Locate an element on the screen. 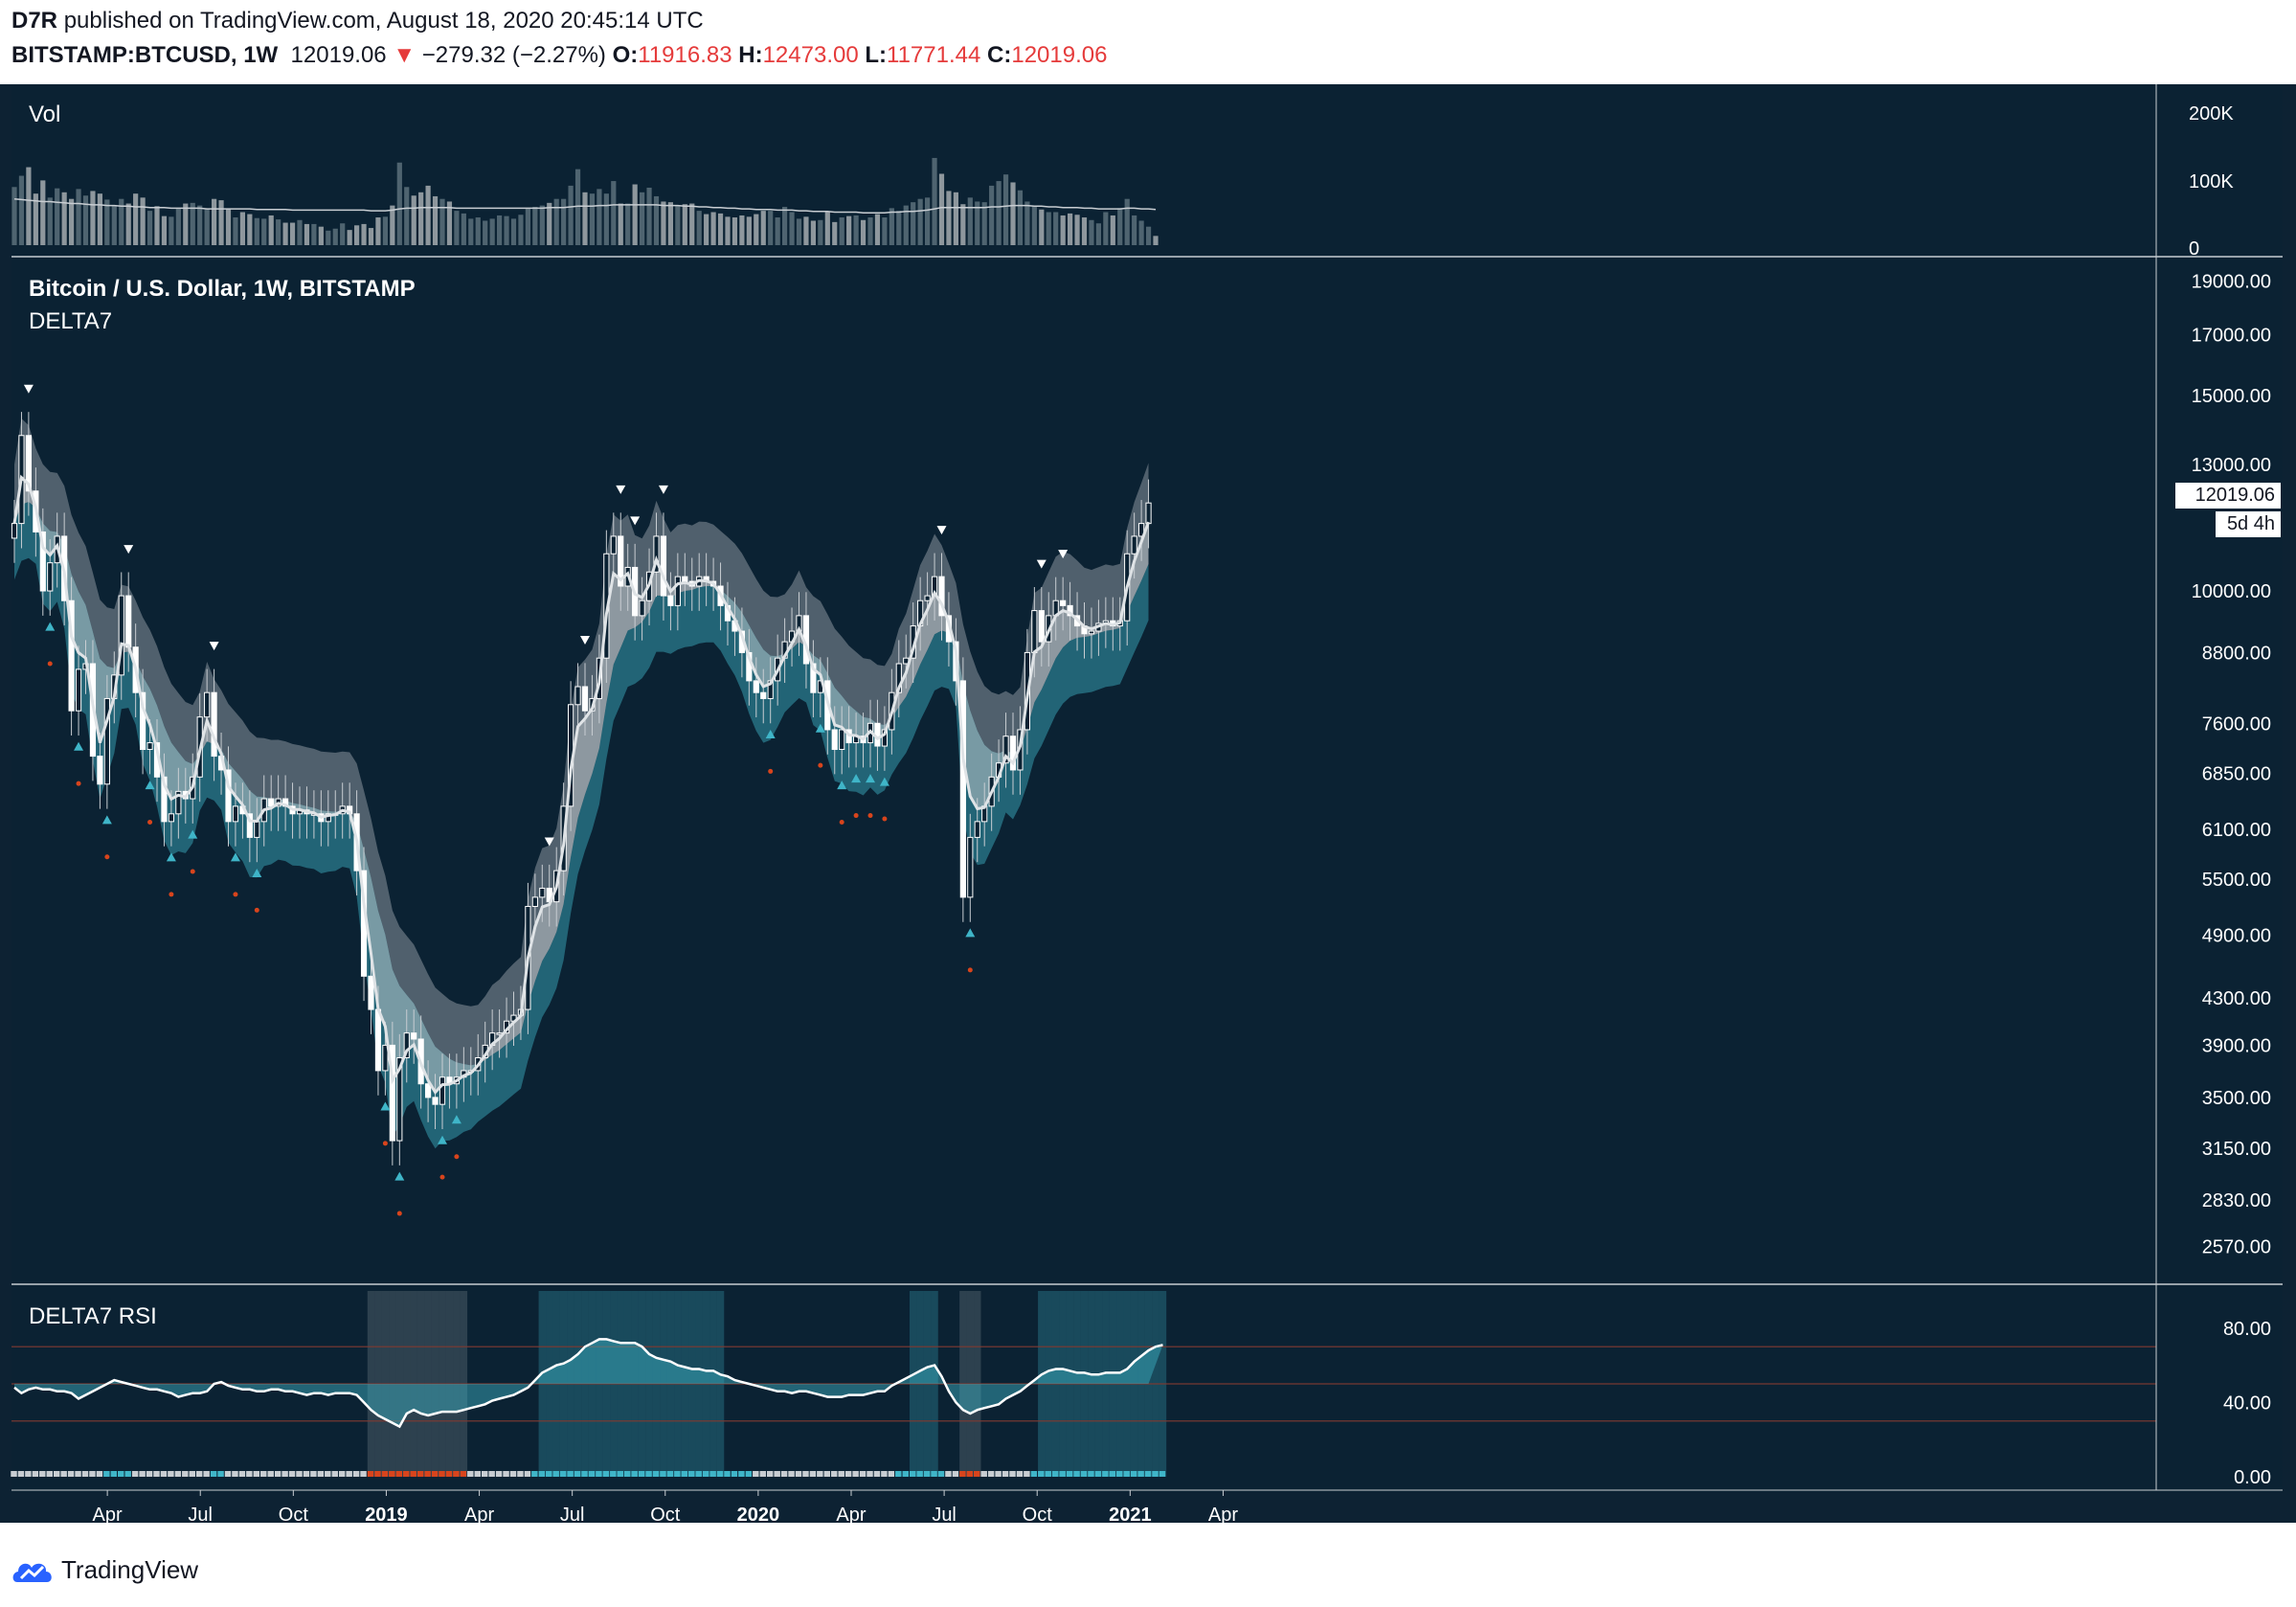  price-tick-label: 4900.00 is located at coordinates (2236, 935).